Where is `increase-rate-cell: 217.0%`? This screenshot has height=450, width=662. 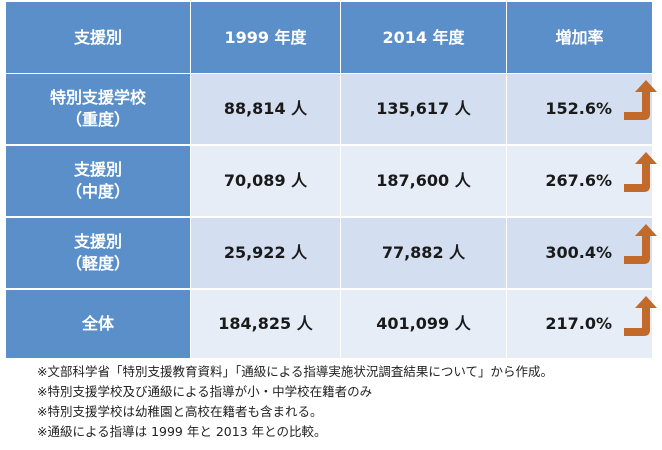
increase-rate-cell: 217.0% is located at coordinates (581, 324).